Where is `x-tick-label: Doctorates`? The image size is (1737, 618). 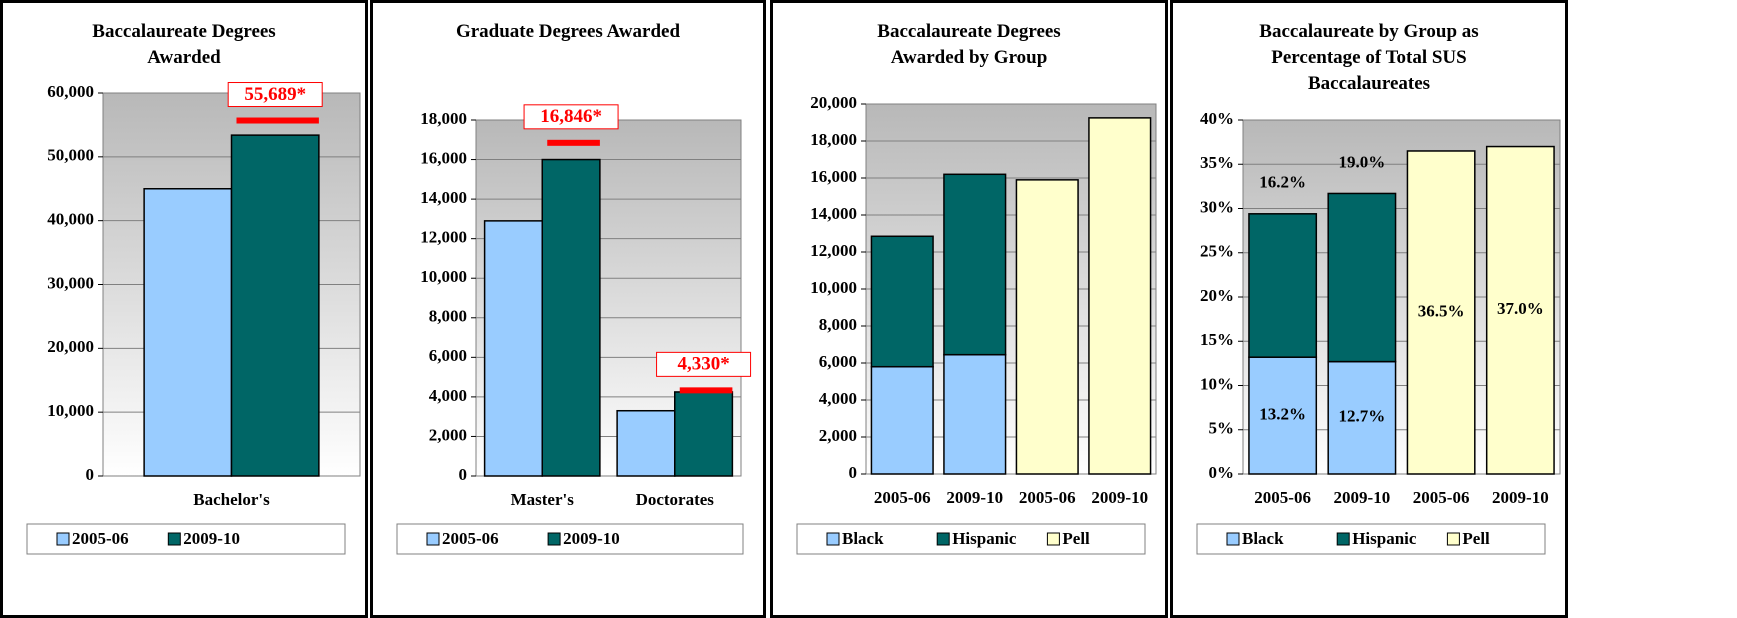
x-tick-label: Doctorates is located at coordinates (675, 499).